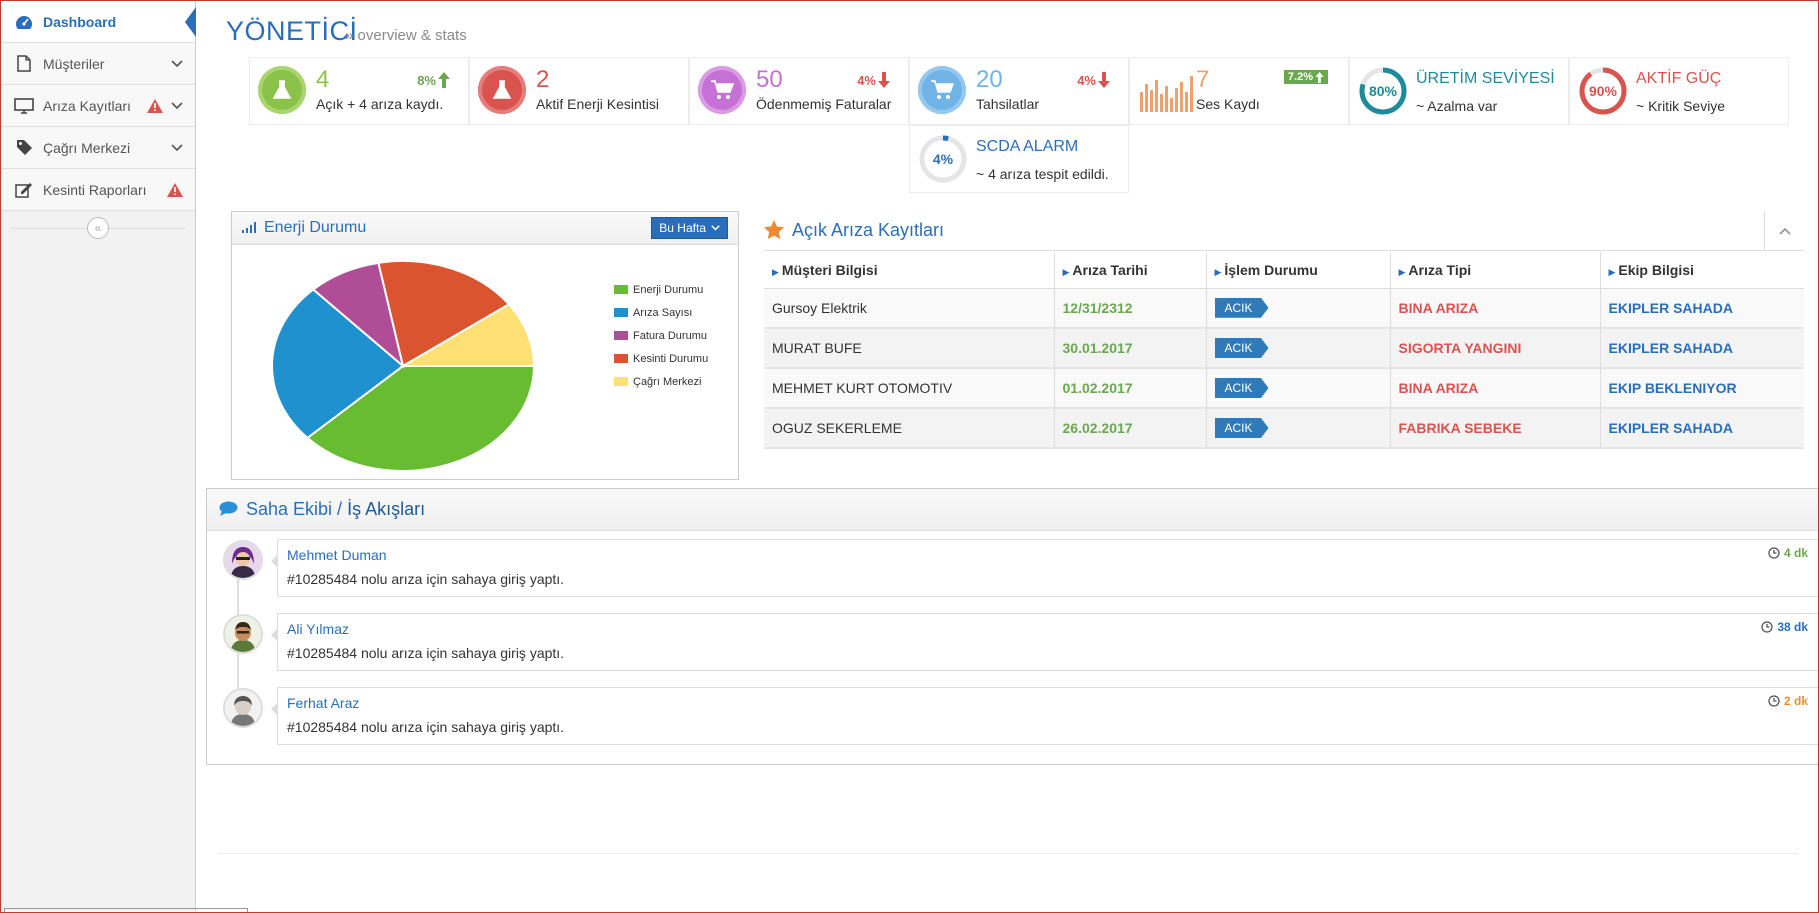 The width and height of the screenshot is (1819, 913). Describe the element at coordinates (1104, 80) in the screenshot. I see `arrow-down-icon` at that location.